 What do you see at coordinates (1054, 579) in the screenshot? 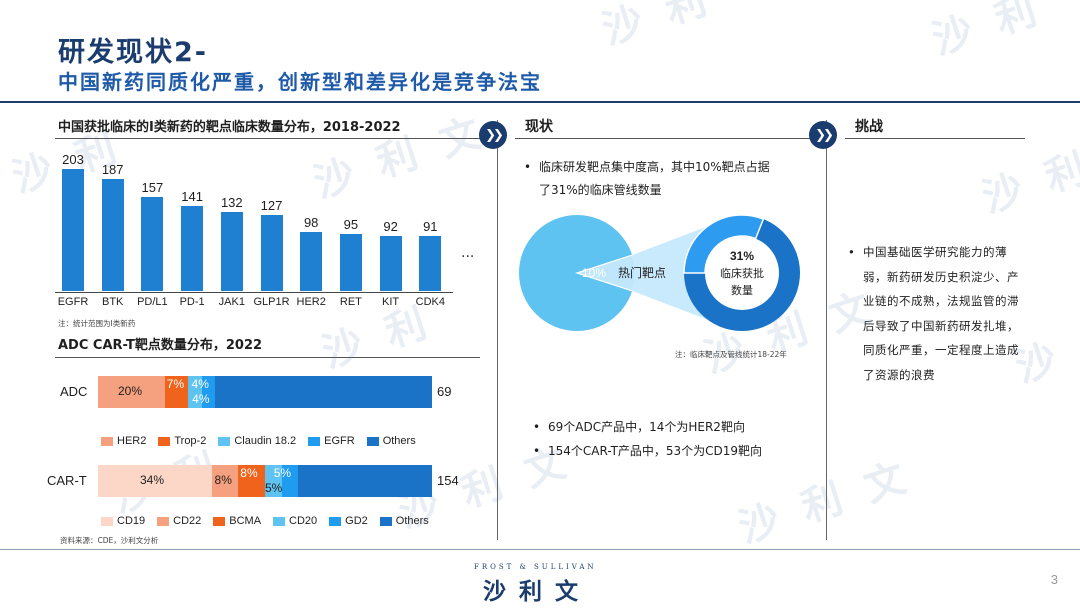
I see `page-number: 3` at bounding box center [1054, 579].